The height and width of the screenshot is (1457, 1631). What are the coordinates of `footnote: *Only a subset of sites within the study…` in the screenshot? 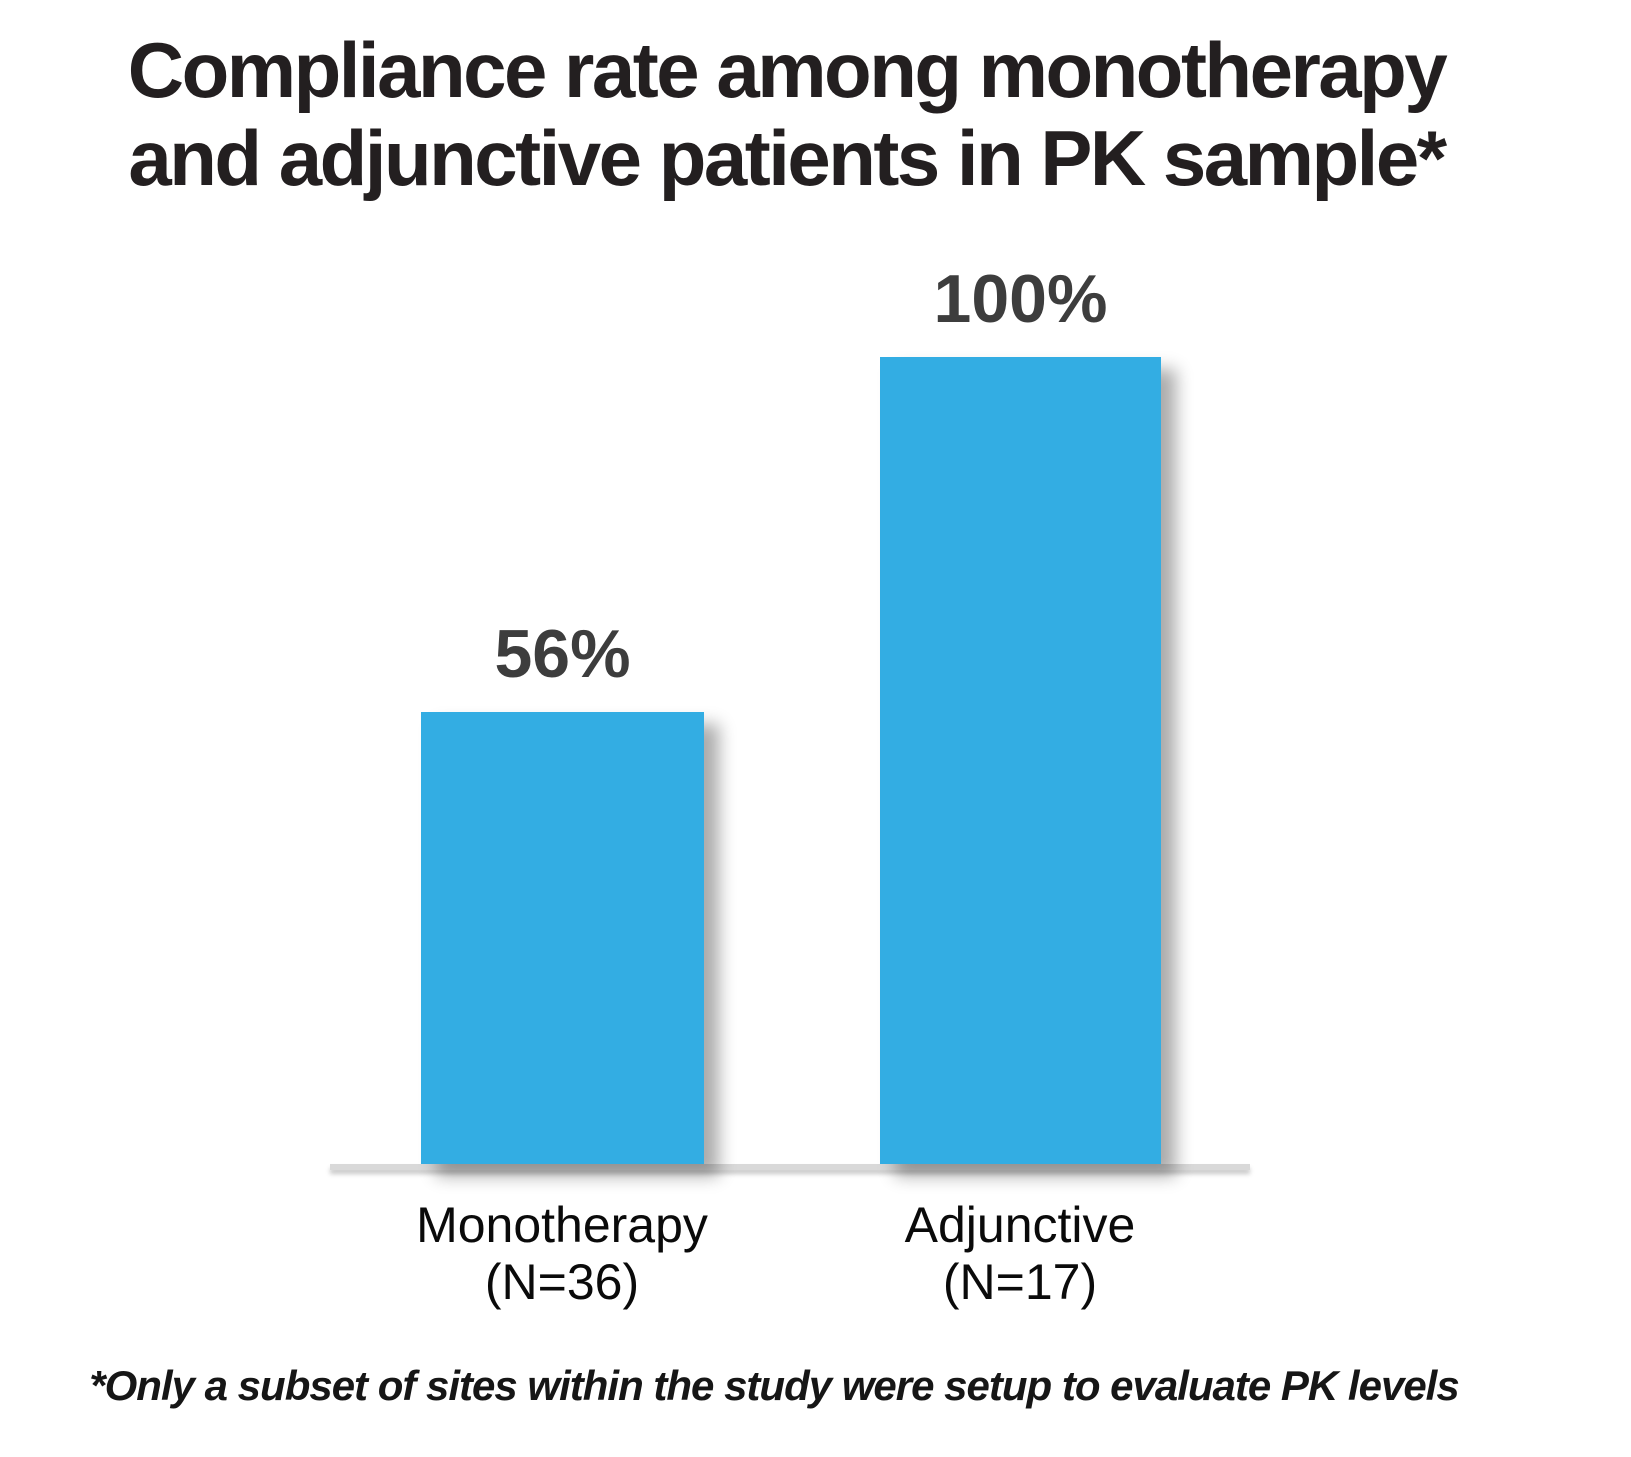 It's located at (774, 1385).